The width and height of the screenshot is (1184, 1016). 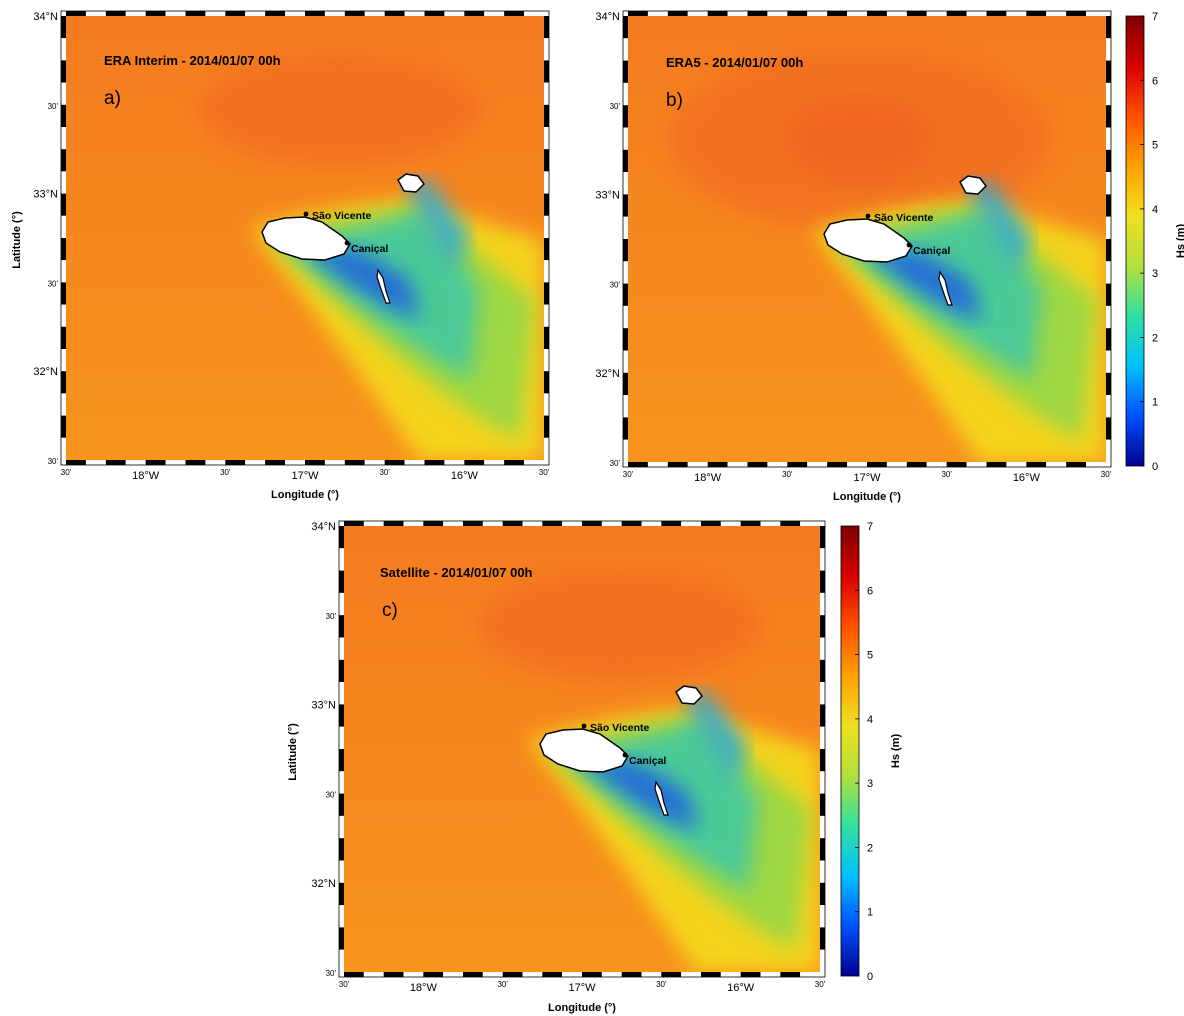 What do you see at coordinates (1027, 478) in the screenshot?
I see `x-tick-label: 16°W` at bounding box center [1027, 478].